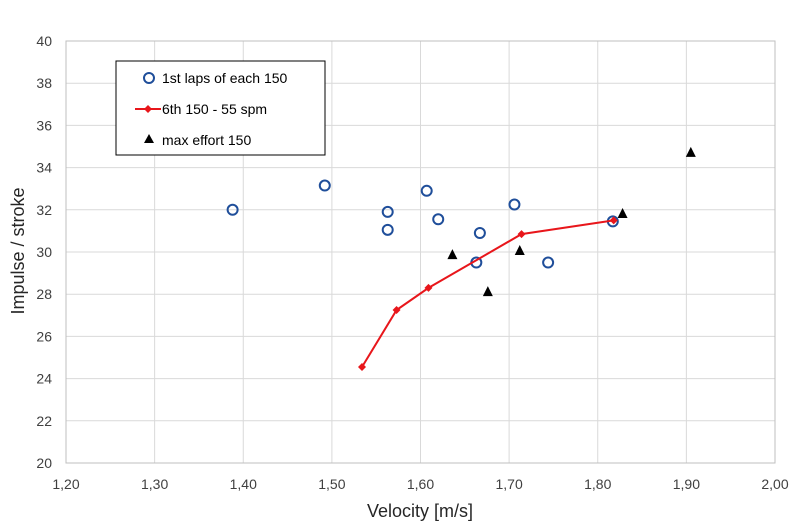  I want to click on y-tick-label: 38, so click(44, 83).